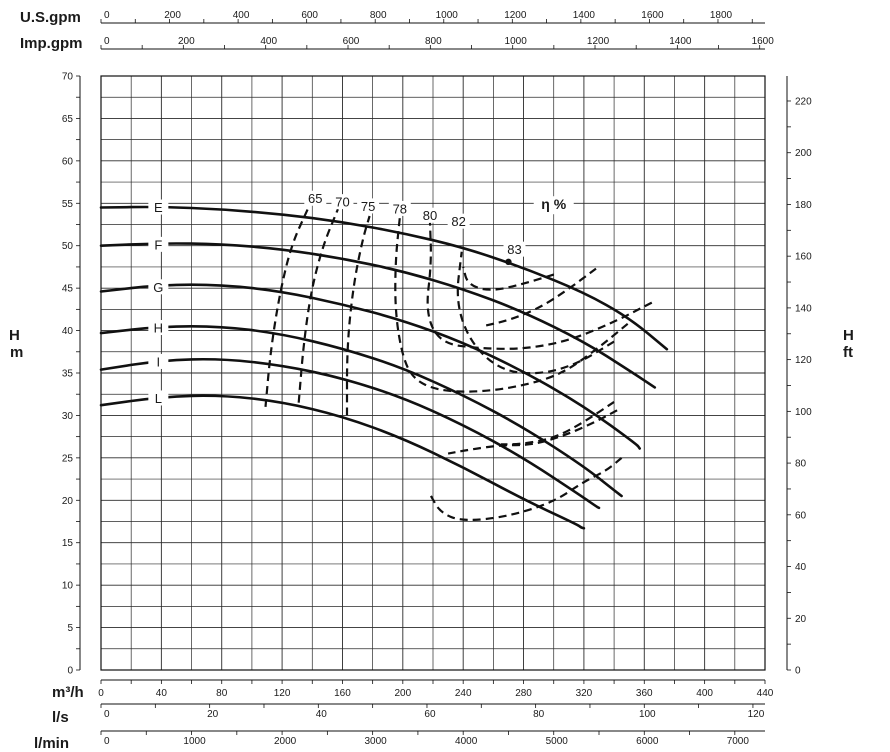 Image resolution: width=890 pixels, height=752 pixels. I want to click on x-axis-tick-label: 40, so click(162, 693).